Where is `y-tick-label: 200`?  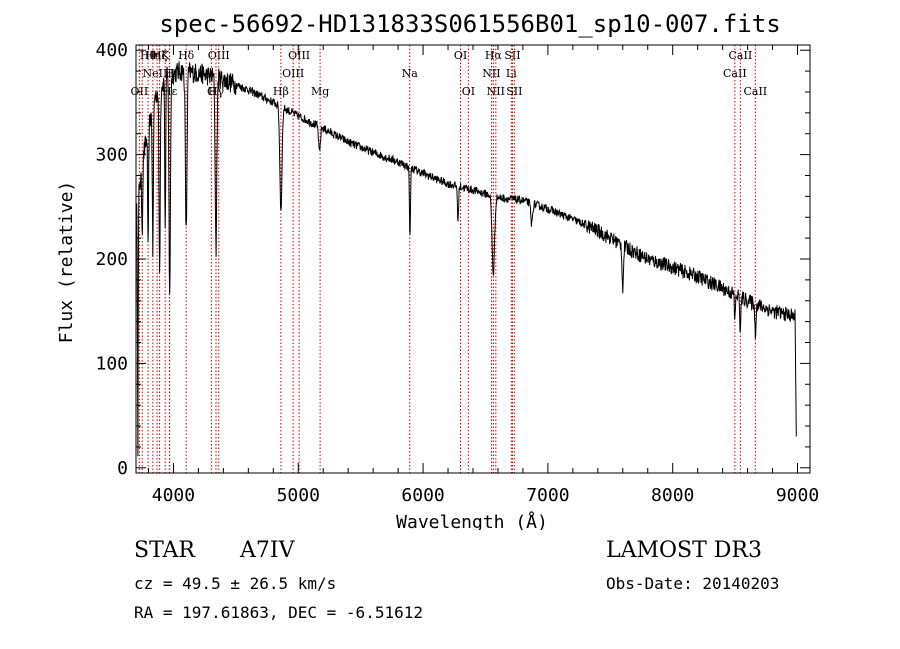
y-tick-label: 200 is located at coordinates (111, 259).